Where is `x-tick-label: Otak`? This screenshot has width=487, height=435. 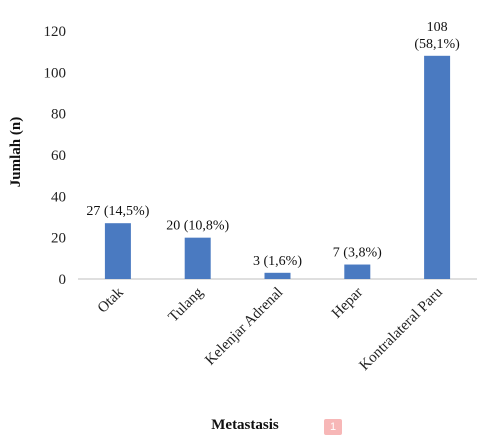 x-tick-label: Otak is located at coordinates (111, 300).